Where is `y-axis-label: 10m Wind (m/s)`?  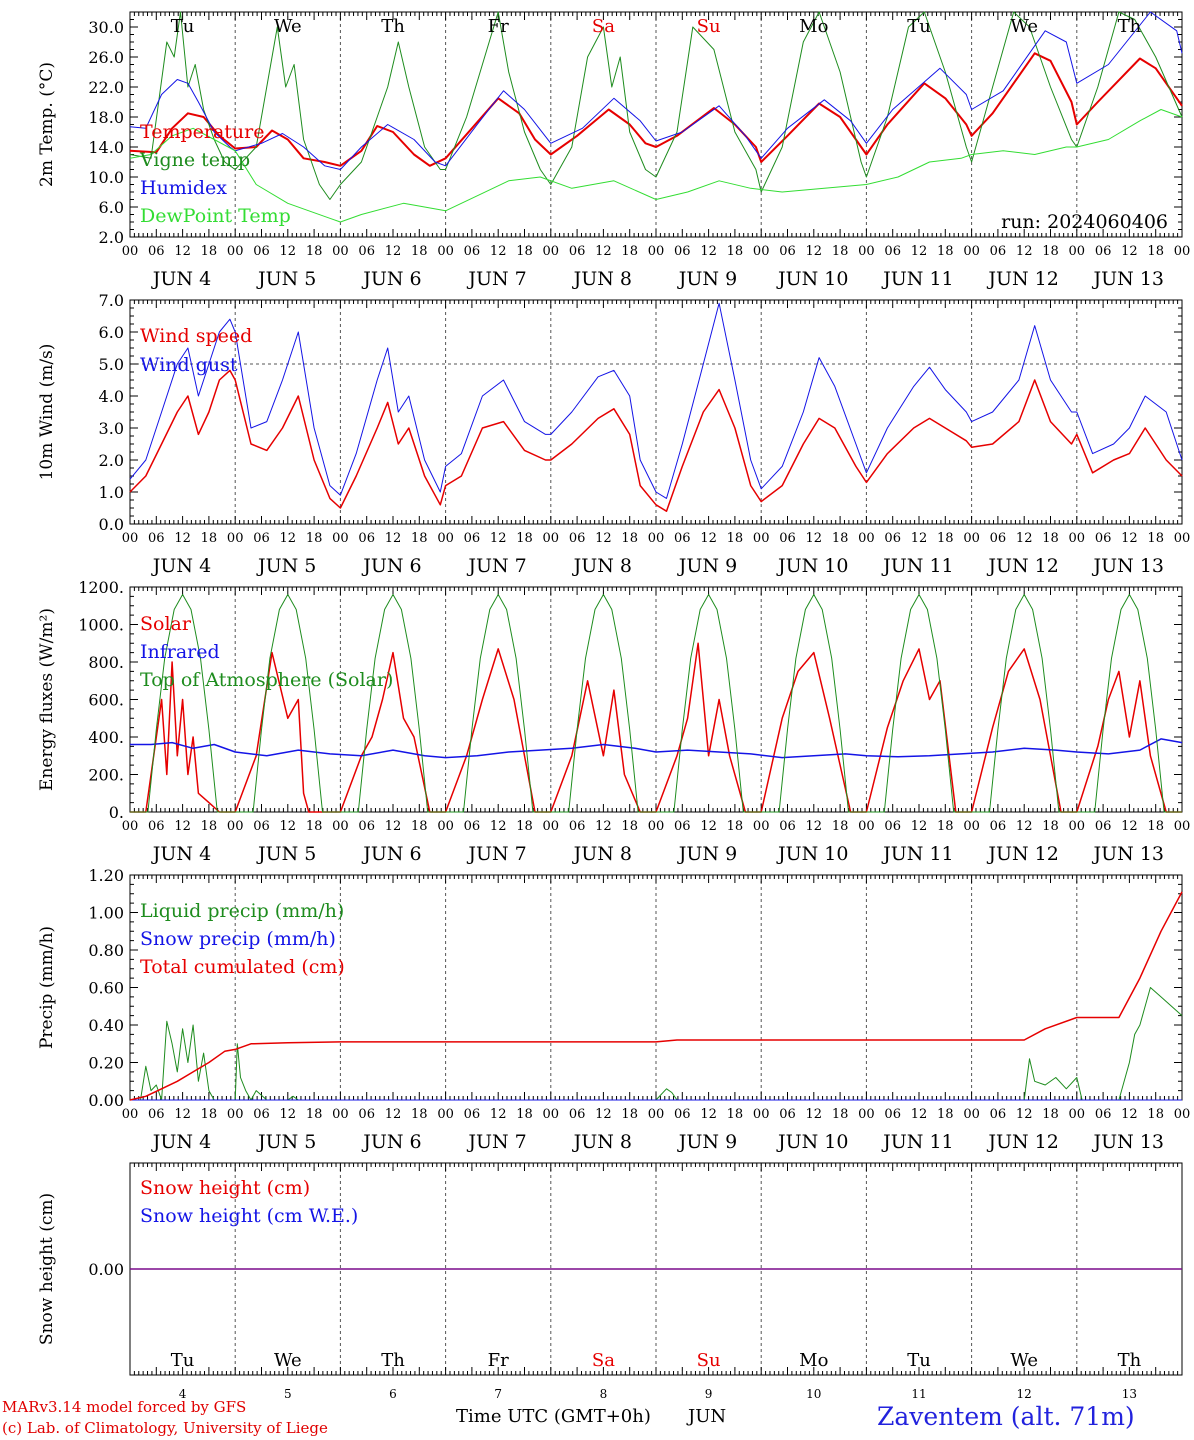 y-axis-label: 10m Wind (m/s) is located at coordinates (47, 412).